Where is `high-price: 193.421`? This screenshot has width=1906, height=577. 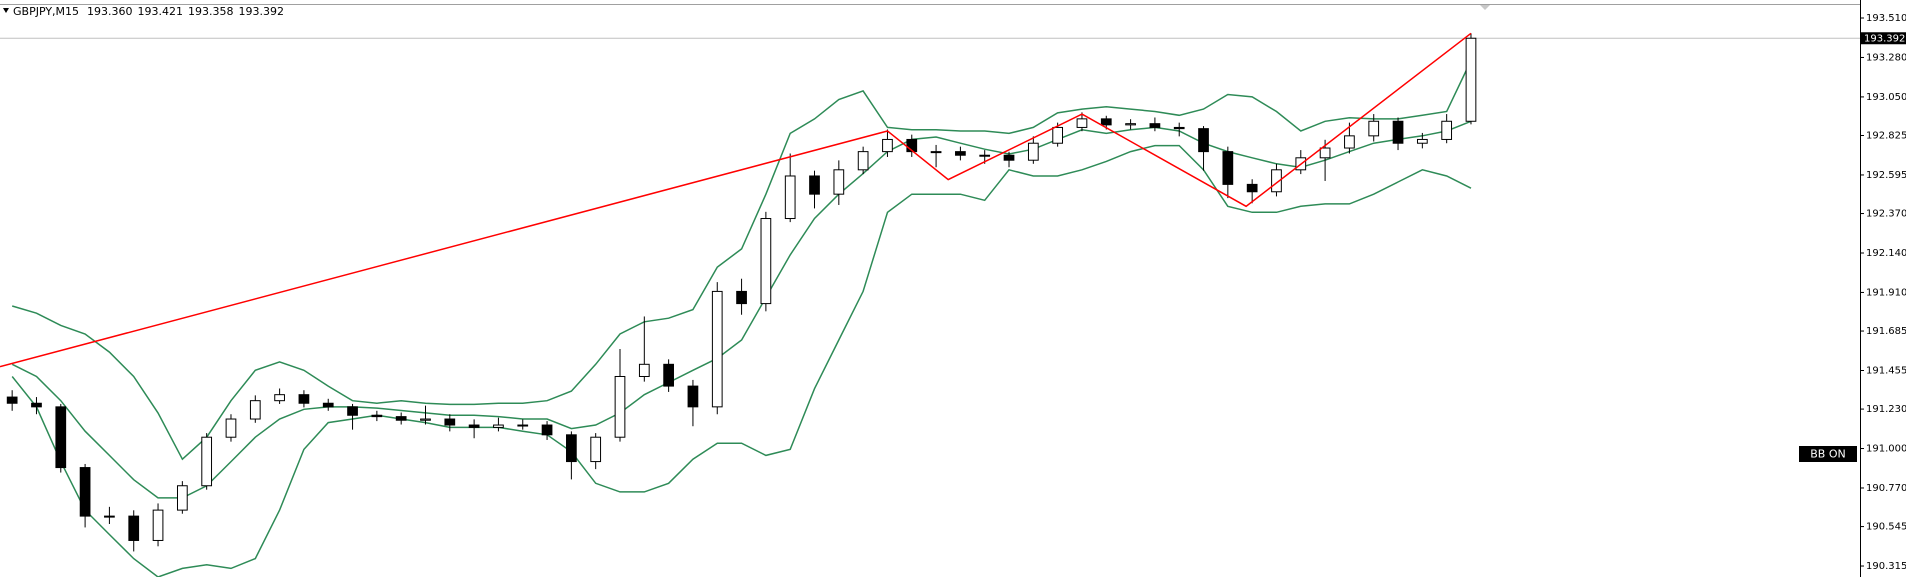
high-price: 193.421 is located at coordinates (161, 11).